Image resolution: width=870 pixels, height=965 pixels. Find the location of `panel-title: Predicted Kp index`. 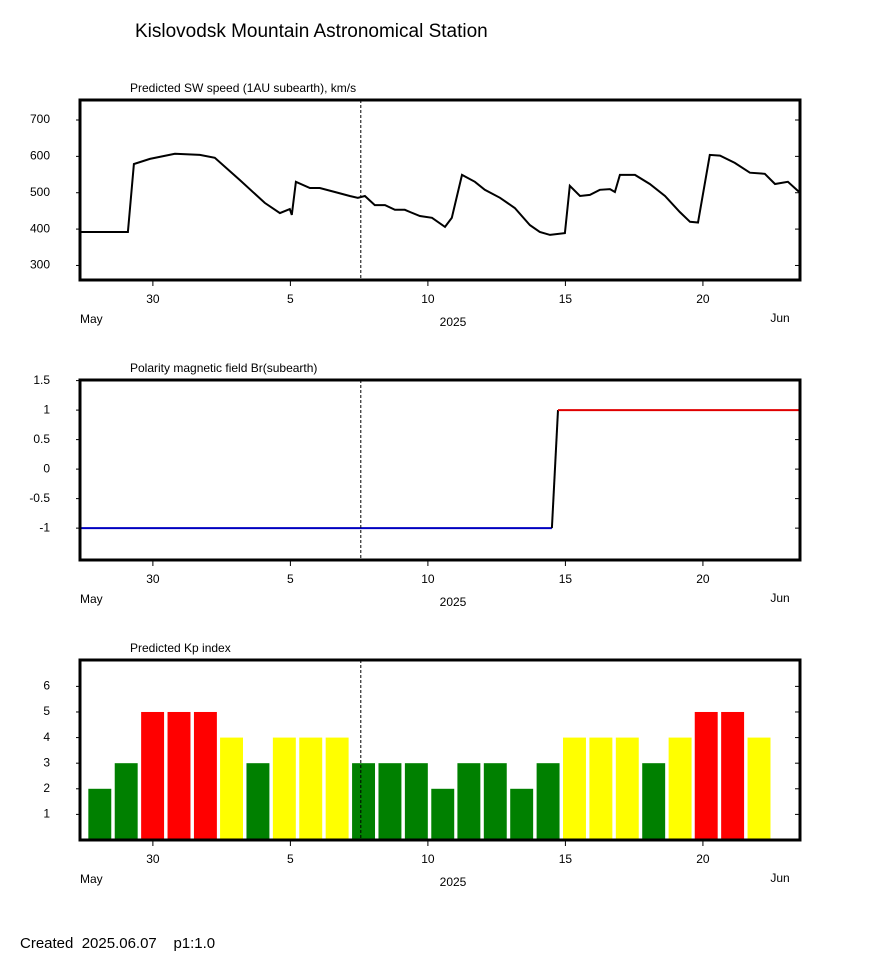

panel-title: Predicted Kp index is located at coordinates (180, 648).